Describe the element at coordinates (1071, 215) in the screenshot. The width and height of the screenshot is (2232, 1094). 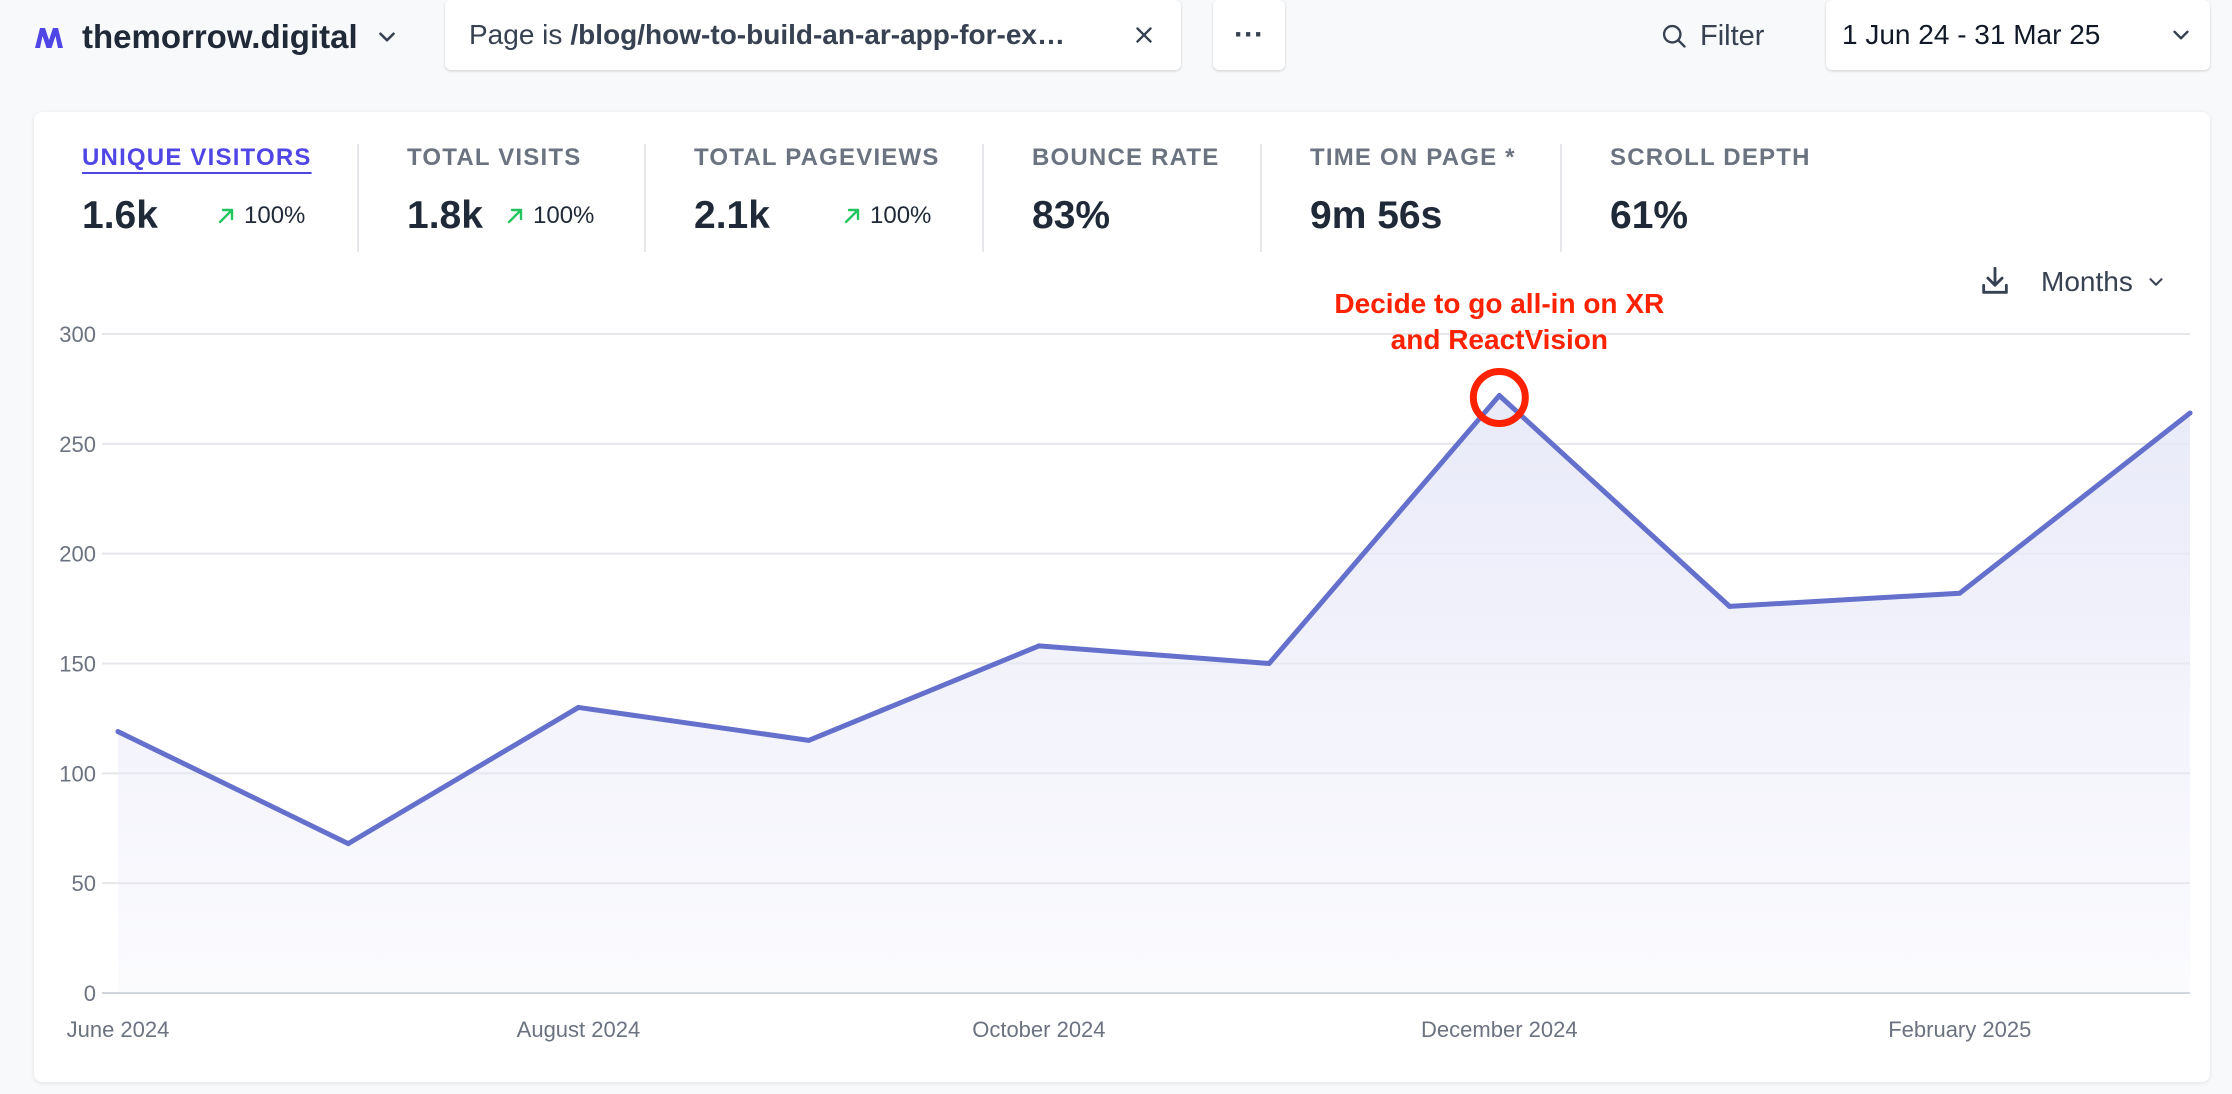
I see `metric-value: 83%` at that location.